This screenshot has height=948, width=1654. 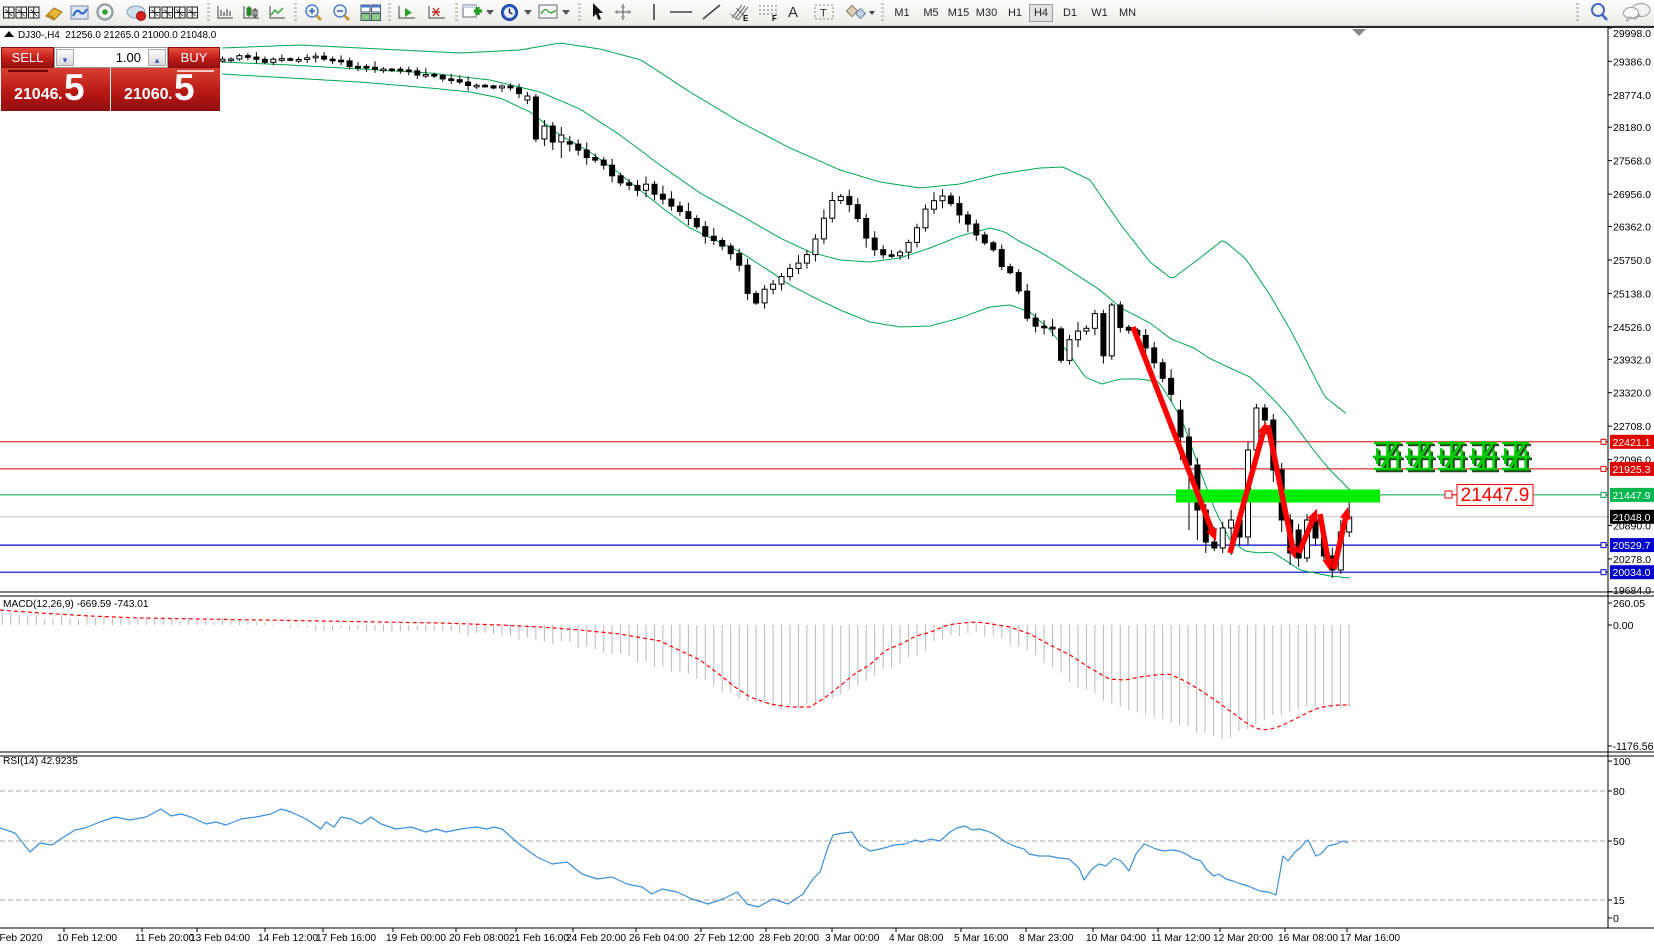 What do you see at coordinates (596, 938) in the screenshot?
I see `svg-text: 24 Feb 20:00` at bounding box center [596, 938].